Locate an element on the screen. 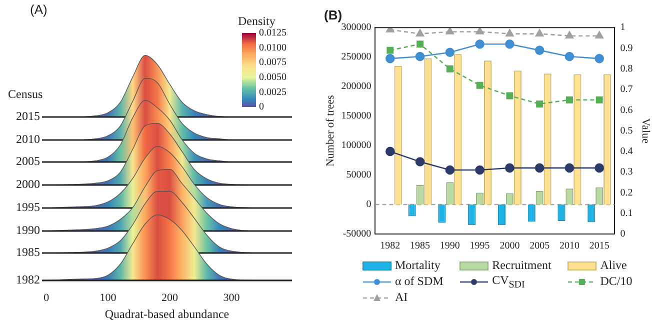 The height and width of the screenshot is (322, 656). legend-label: Recruitment is located at coordinates (522, 265).